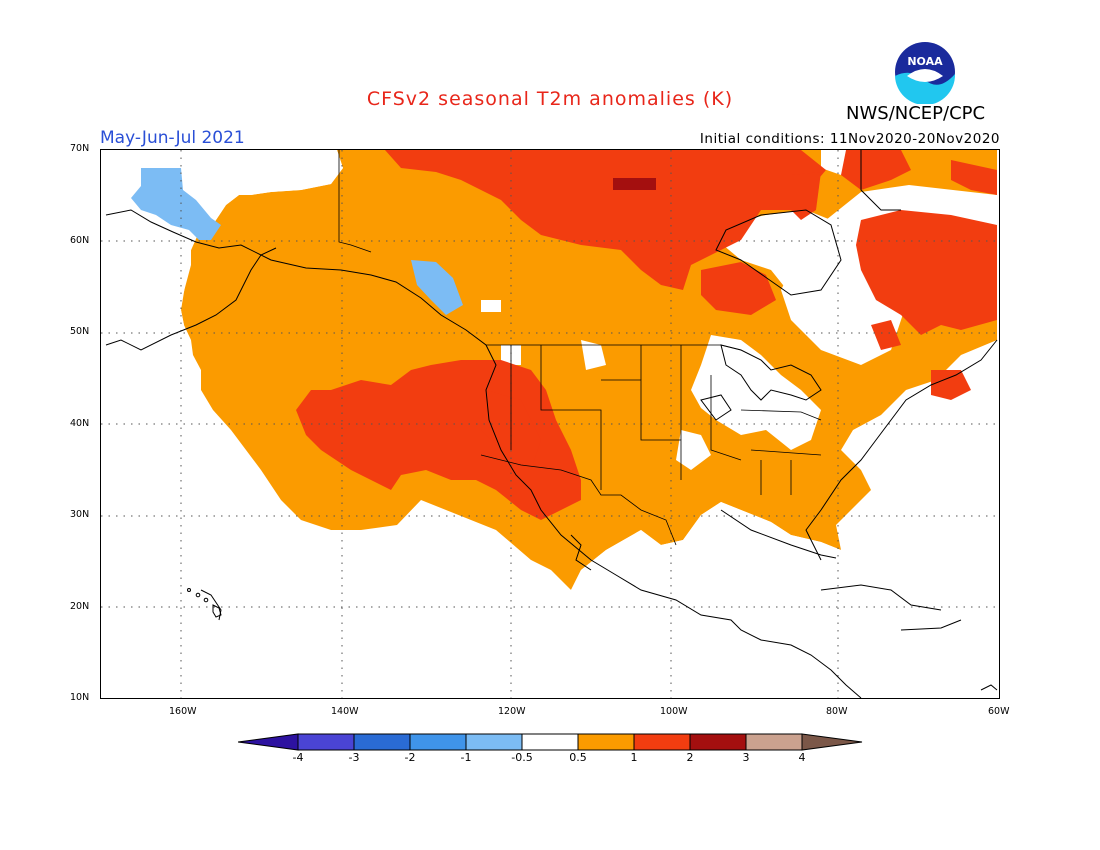 This screenshot has height=850, width=1100. I want to click on season-label: May-Jun-Jul 2021, so click(172, 138).